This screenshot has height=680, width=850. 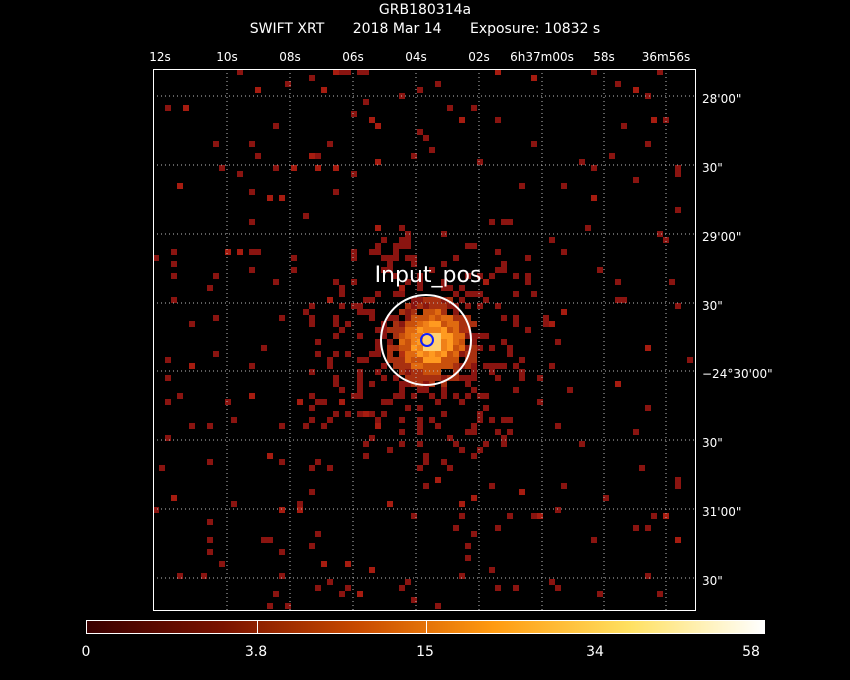 What do you see at coordinates (227, 57) in the screenshot?
I see `ra-tick-label: 10s` at bounding box center [227, 57].